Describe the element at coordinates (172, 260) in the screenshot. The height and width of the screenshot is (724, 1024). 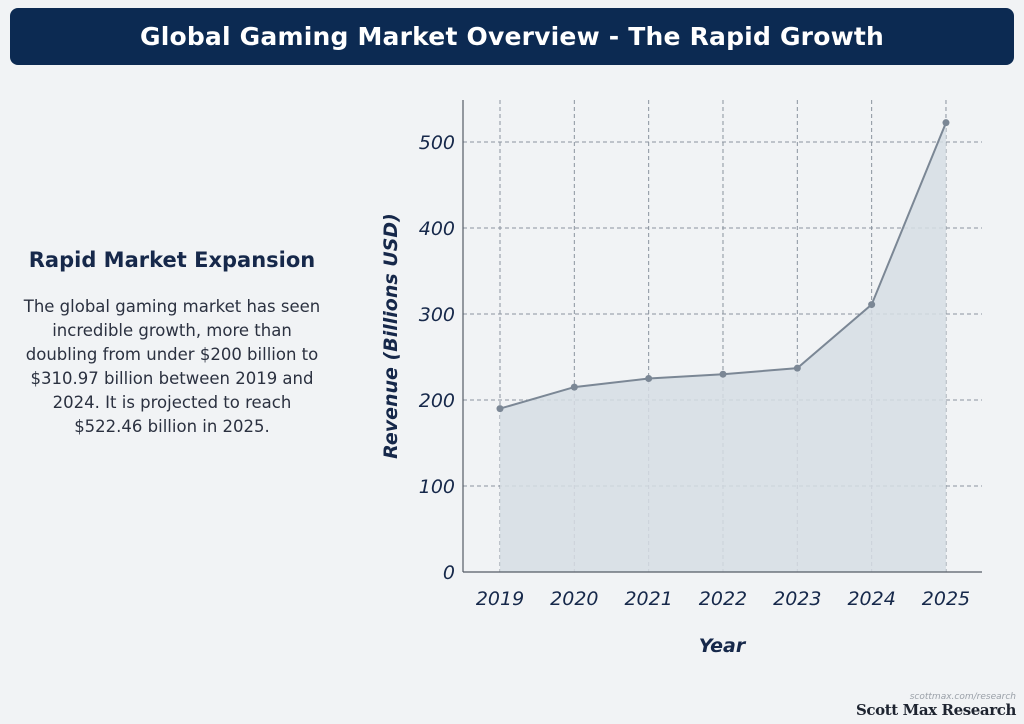
I see `summary-heading: Rapid Market Expansion` at that location.